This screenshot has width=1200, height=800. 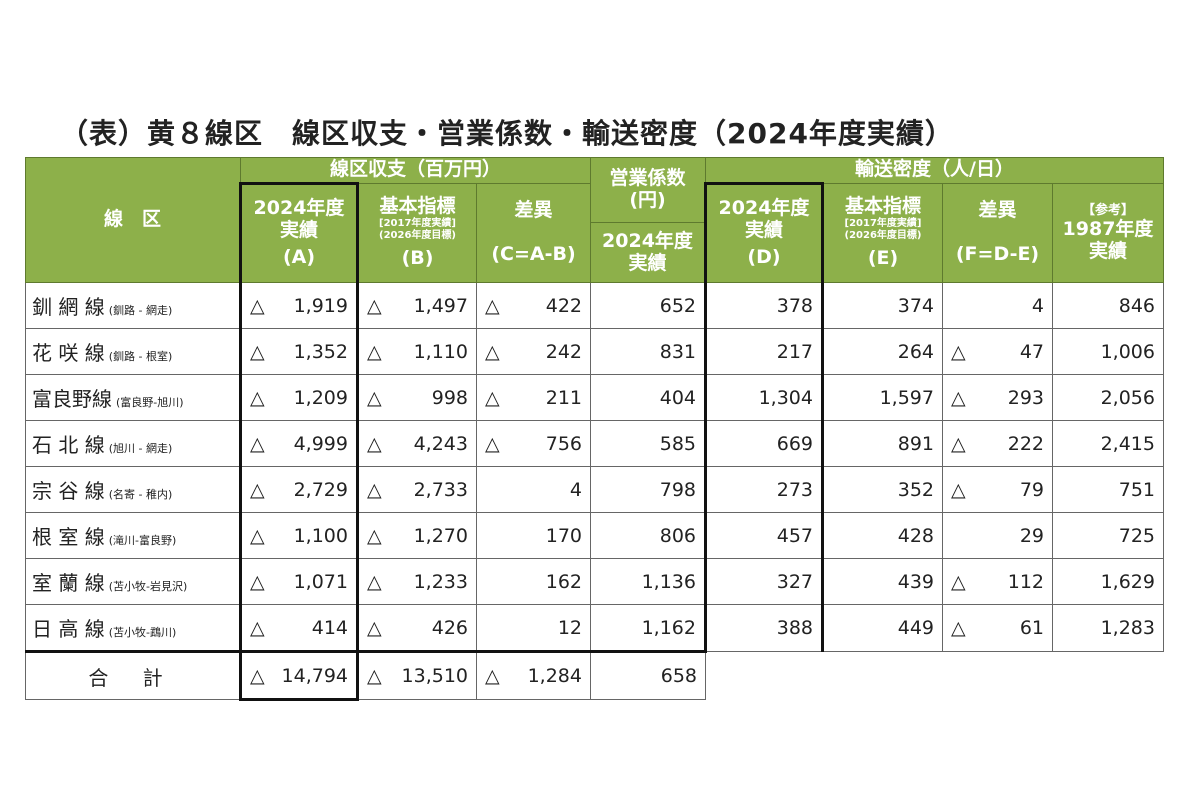 What do you see at coordinates (417, 675) in the screenshot?
I see `table-cell: △ 13,510` at bounding box center [417, 675].